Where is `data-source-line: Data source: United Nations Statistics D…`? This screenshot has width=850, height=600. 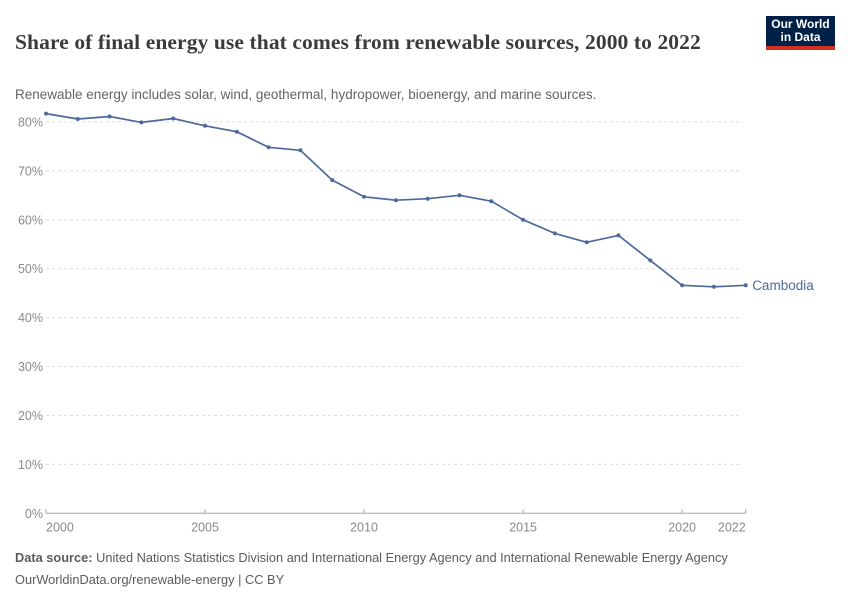 data-source-line: Data source: United Nations Statistics D… is located at coordinates (425, 558).